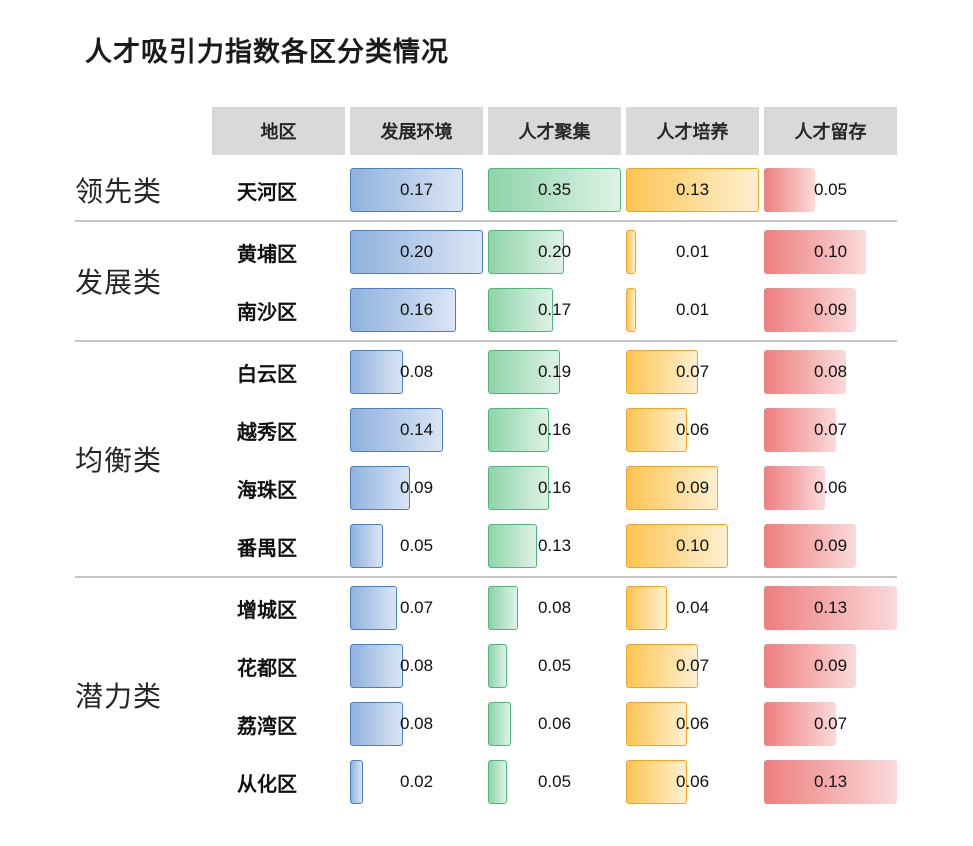 This screenshot has height=846, width=973. I want to click on value-label: 0.17, so click(554, 309).